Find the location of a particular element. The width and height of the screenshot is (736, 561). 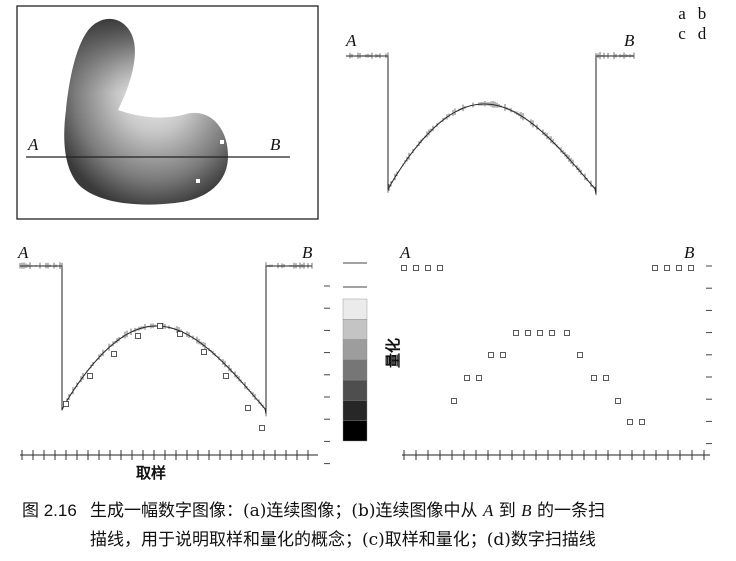

caption-text: 生成一幅数字图像：(a)连续图像；(b)连续图像中从 is located at coordinates (284, 511).